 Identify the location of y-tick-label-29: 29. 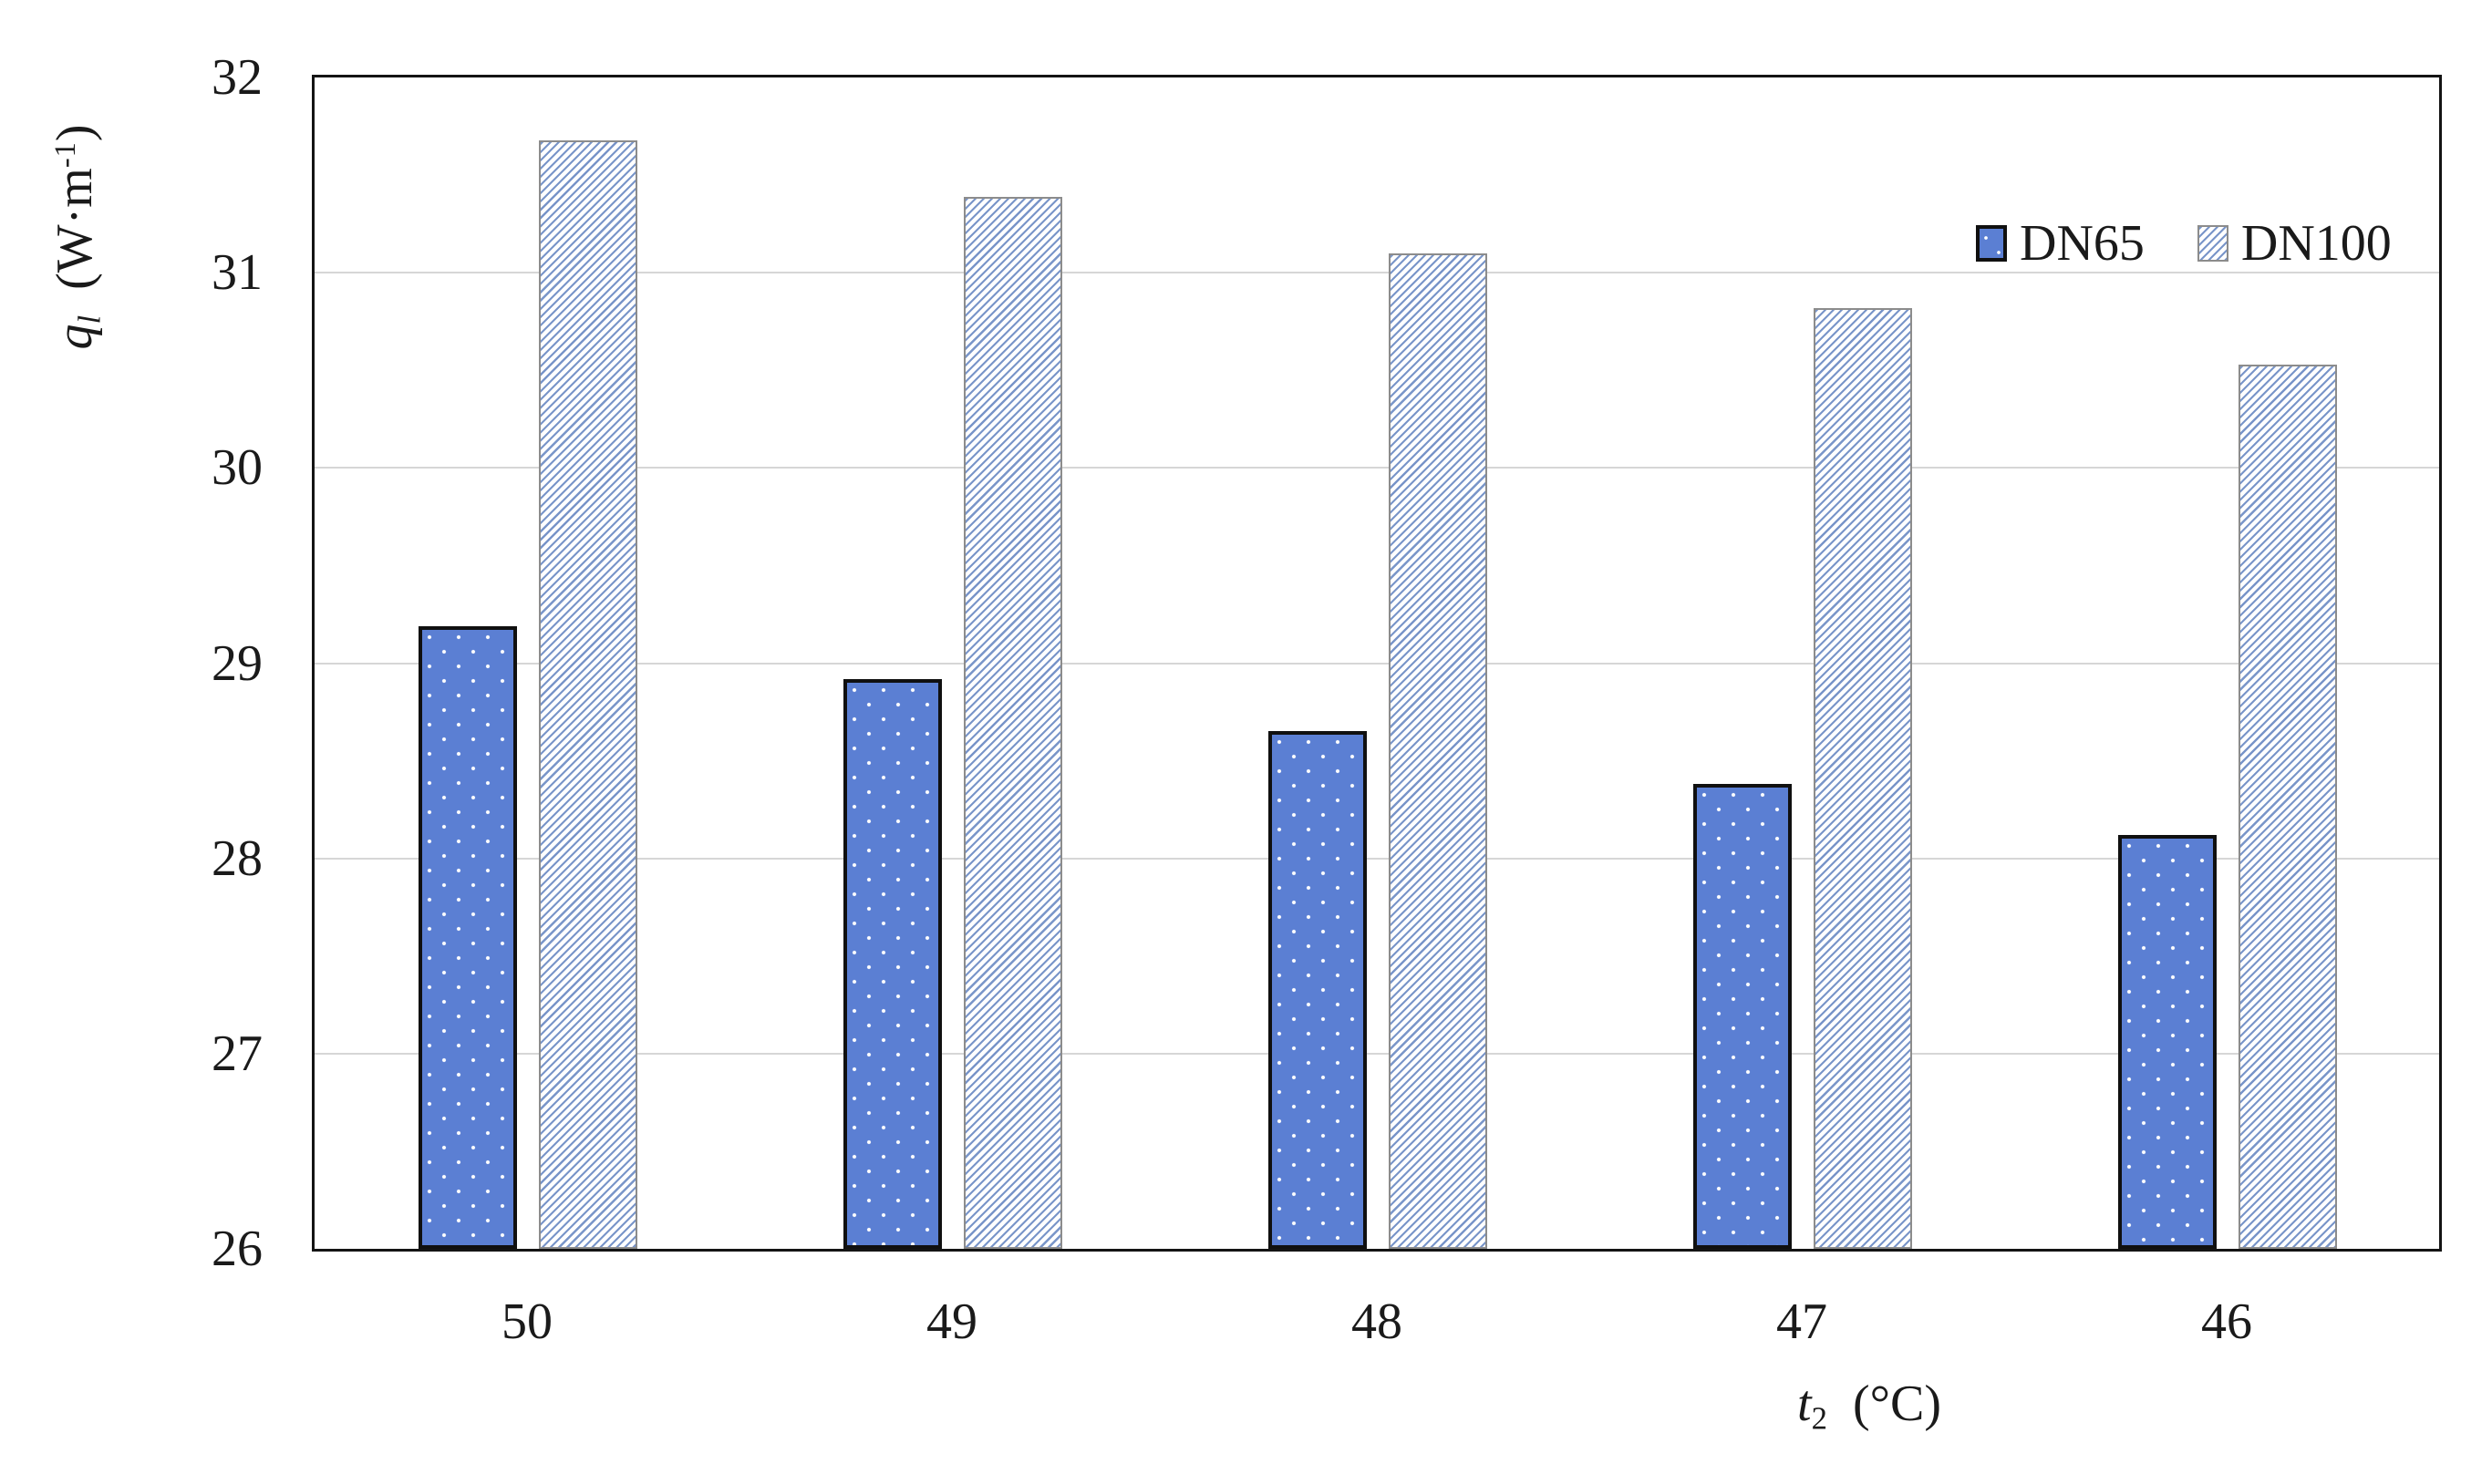
(238, 663).